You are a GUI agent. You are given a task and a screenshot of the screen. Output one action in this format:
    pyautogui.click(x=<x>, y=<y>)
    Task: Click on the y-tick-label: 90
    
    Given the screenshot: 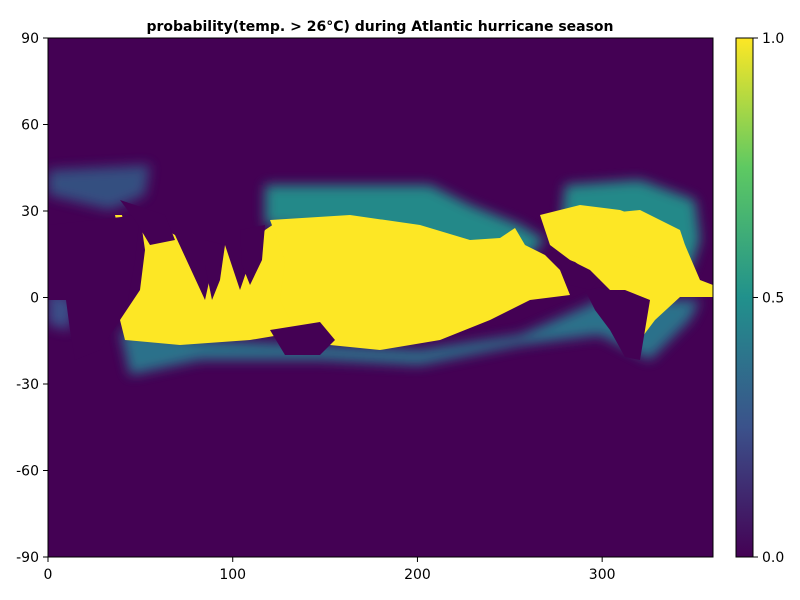 What is the action you would take?
    pyautogui.click(x=30, y=39)
    